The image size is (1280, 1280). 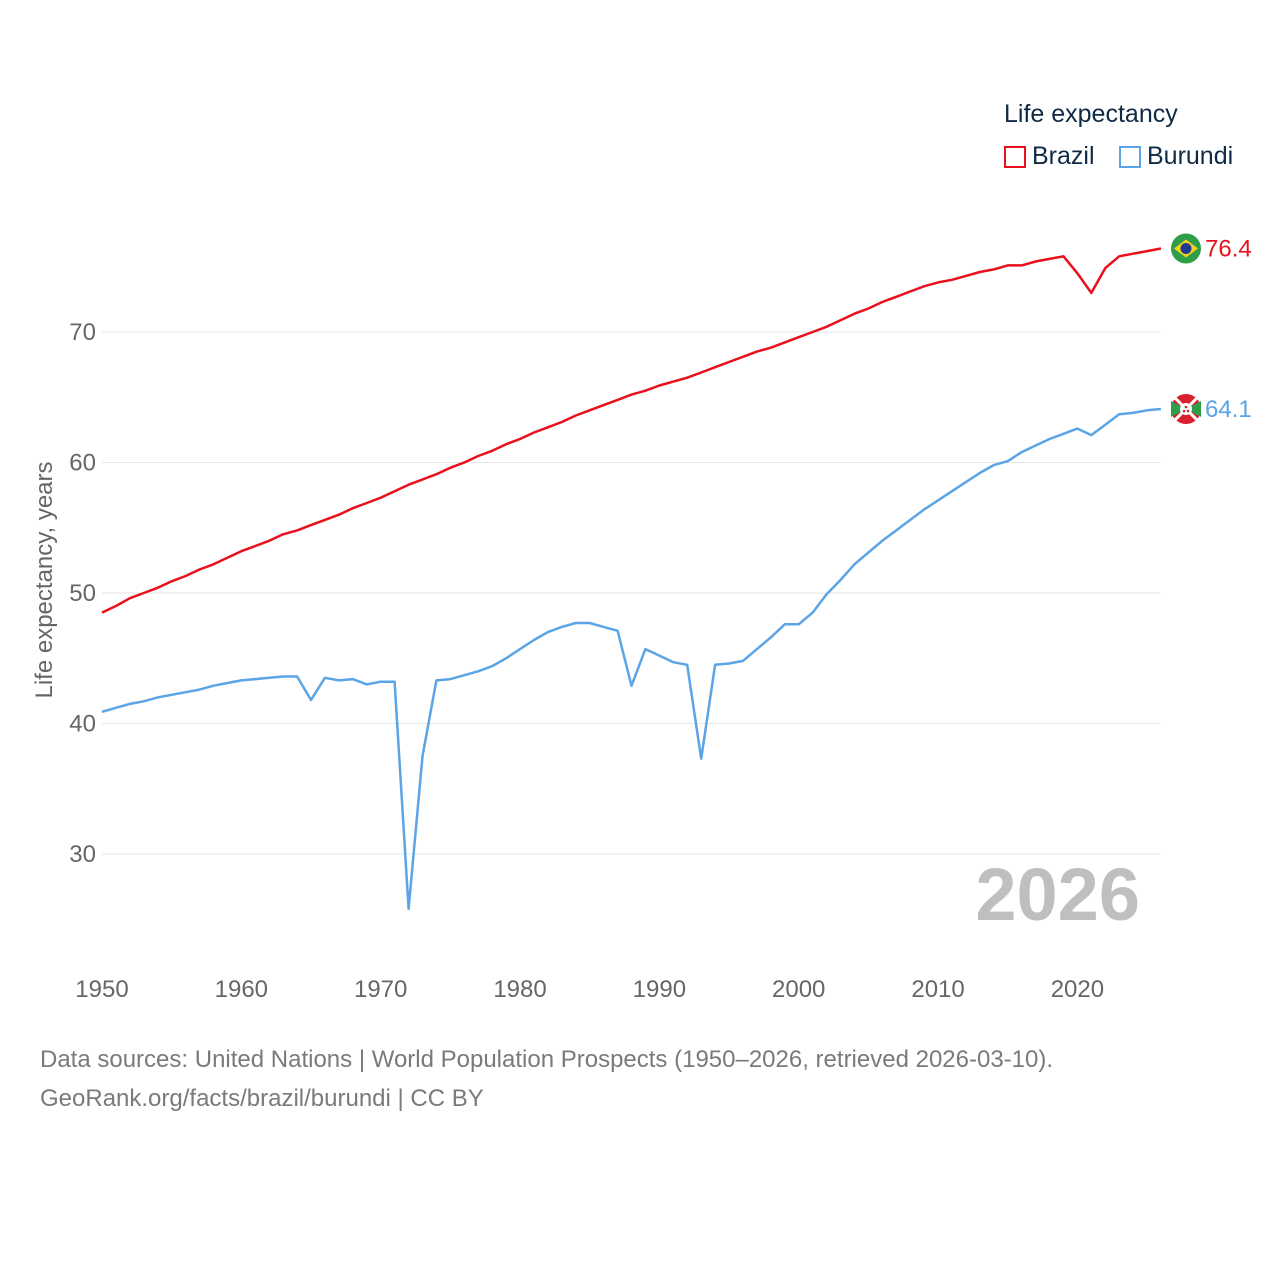 I want to click on x-tick-label: 2010, so click(x=937, y=989).